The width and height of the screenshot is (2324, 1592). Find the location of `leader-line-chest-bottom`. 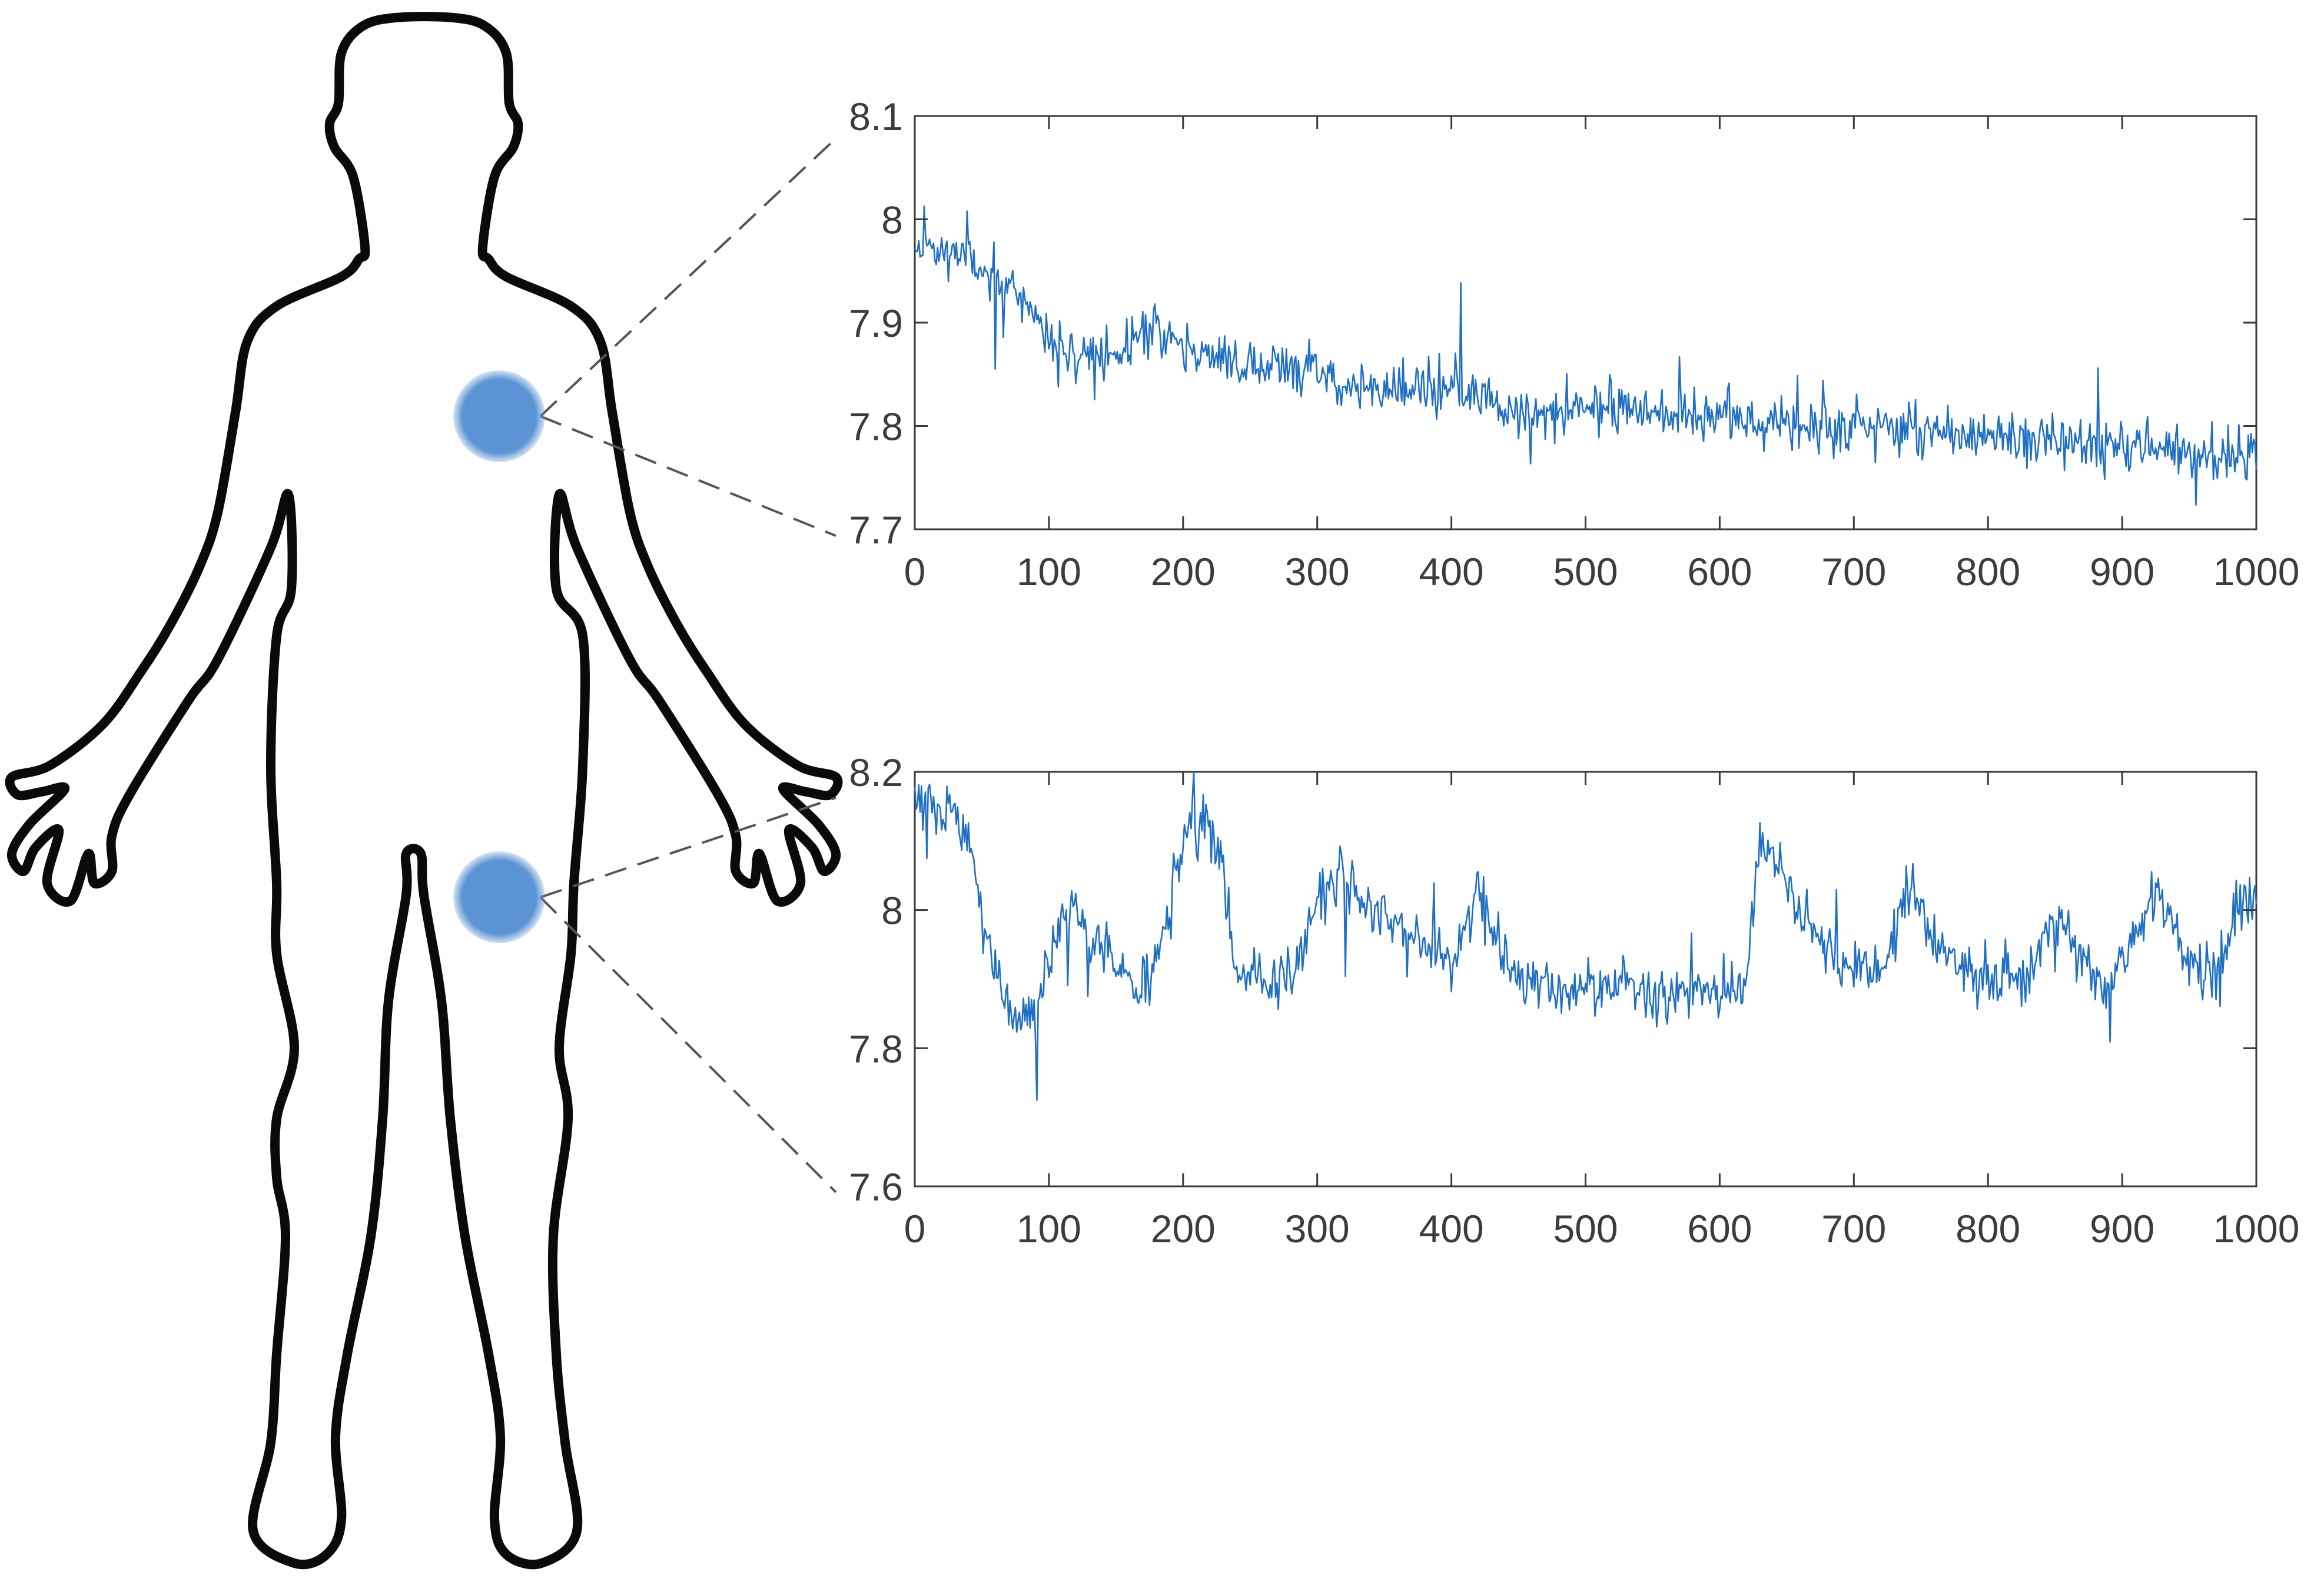

leader-line-chest-bottom is located at coordinates (688, 476).